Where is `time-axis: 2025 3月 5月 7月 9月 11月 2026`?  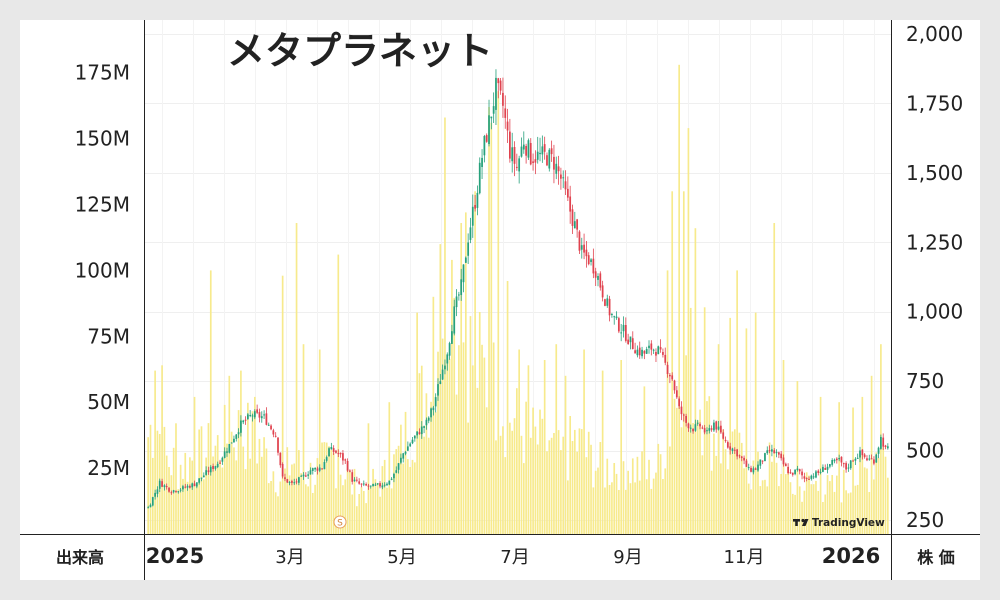
time-axis: 2025 3月 5月 7月 9月 11月 2026 is located at coordinates (513, 556).